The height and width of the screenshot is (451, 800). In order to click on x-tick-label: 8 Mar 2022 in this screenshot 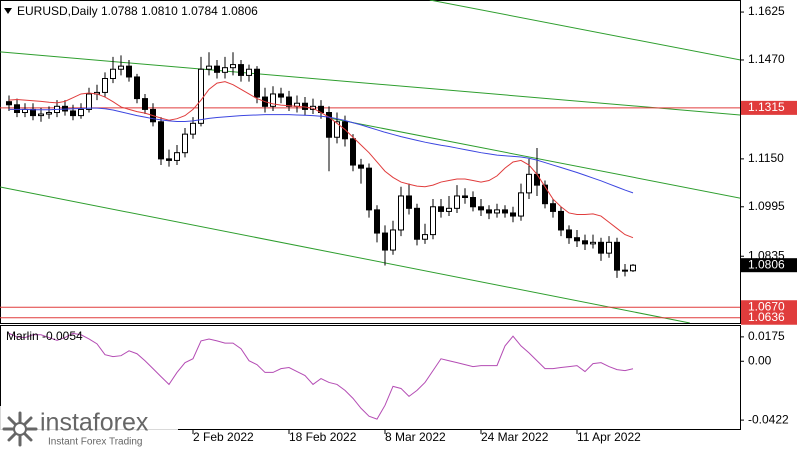, I will do `click(415, 437)`.